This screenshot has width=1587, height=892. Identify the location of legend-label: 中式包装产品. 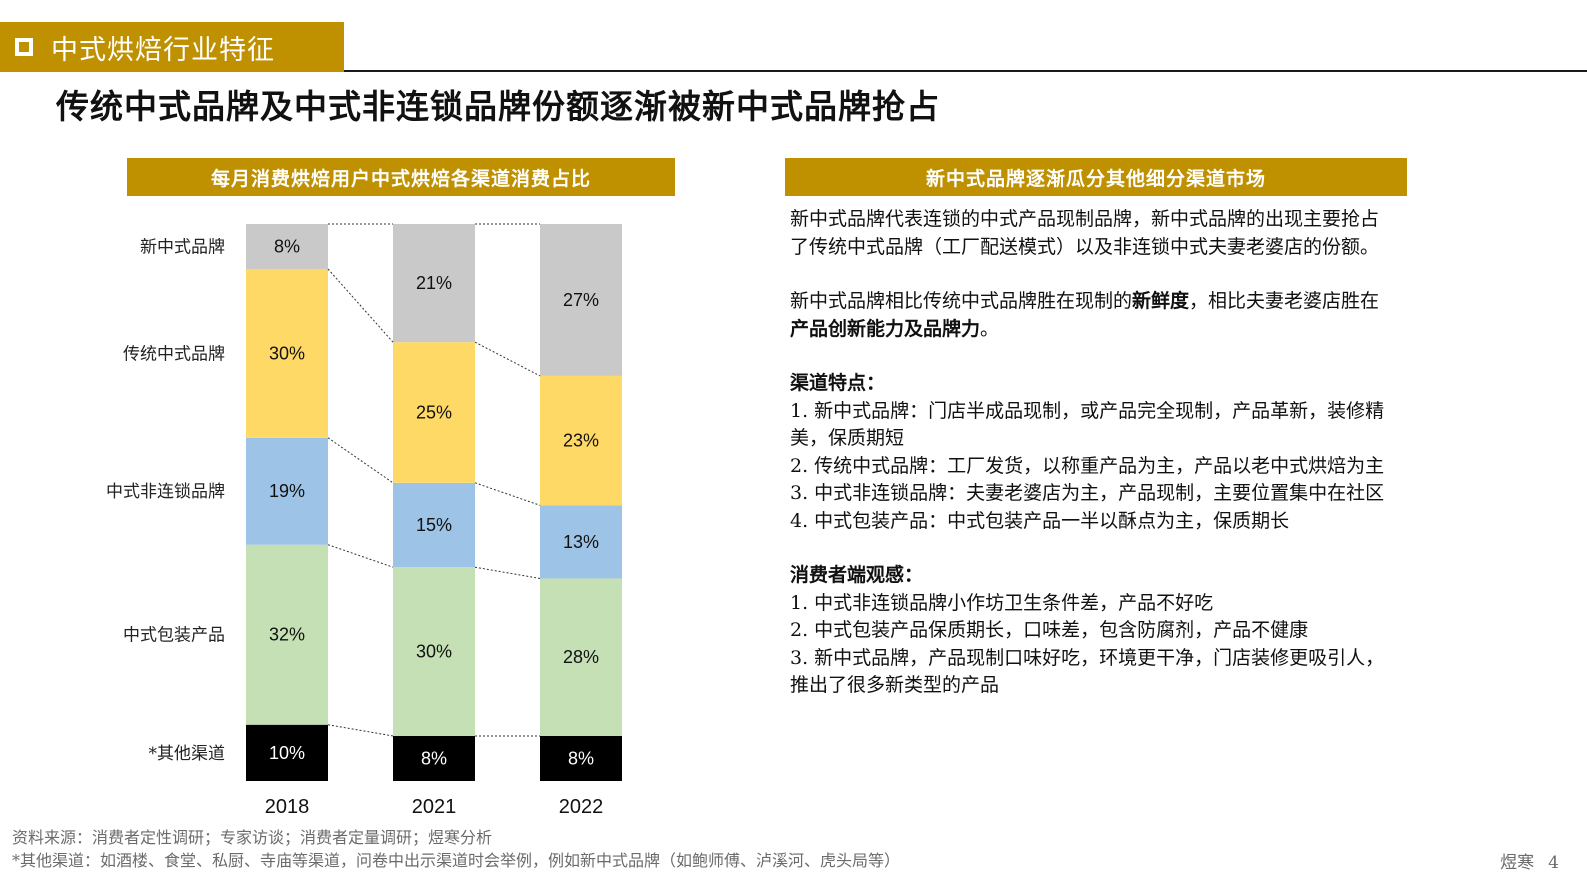
(174, 636).